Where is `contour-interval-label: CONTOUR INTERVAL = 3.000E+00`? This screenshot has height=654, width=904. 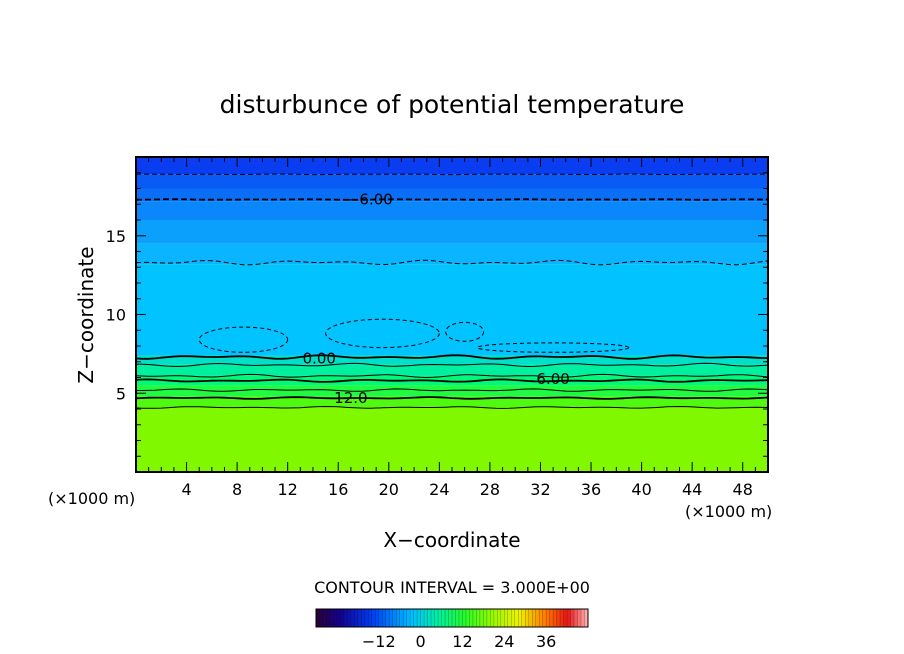
contour-interval-label: CONTOUR INTERVAL = 3.000E+00 is located at coordinates (452, 587).